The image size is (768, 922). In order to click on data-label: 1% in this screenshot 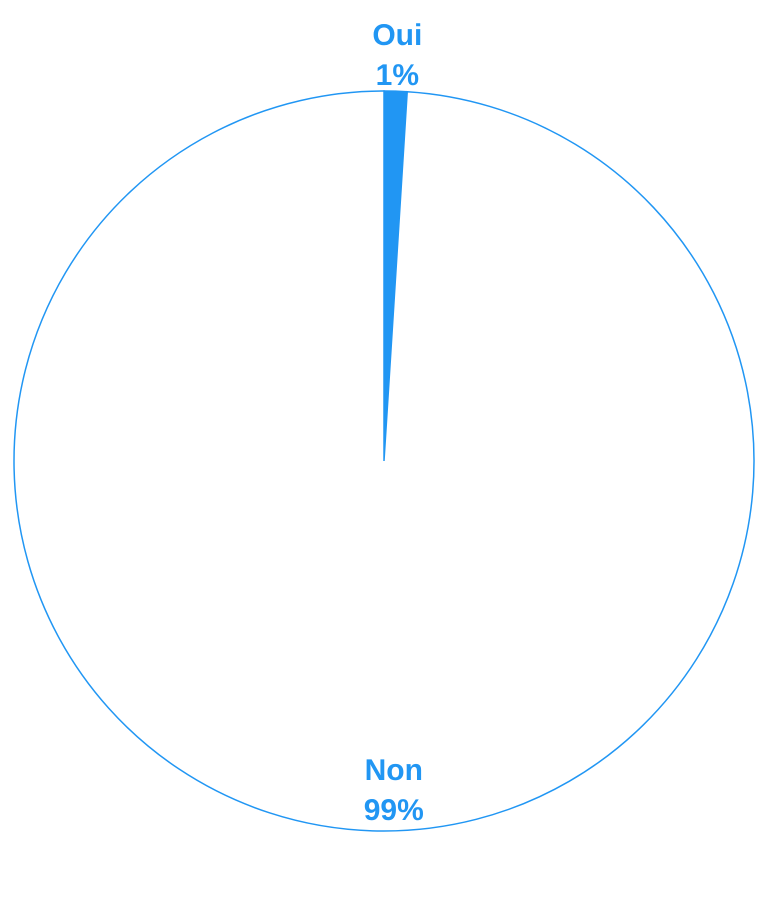, I will do `click(398, 75)`.